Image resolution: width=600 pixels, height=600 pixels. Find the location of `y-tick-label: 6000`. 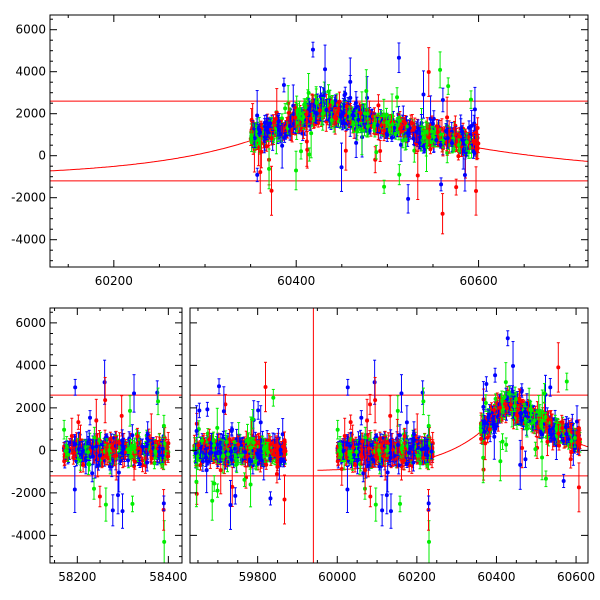

y-tick-label: 6000 is located at coordinates (30, 30).